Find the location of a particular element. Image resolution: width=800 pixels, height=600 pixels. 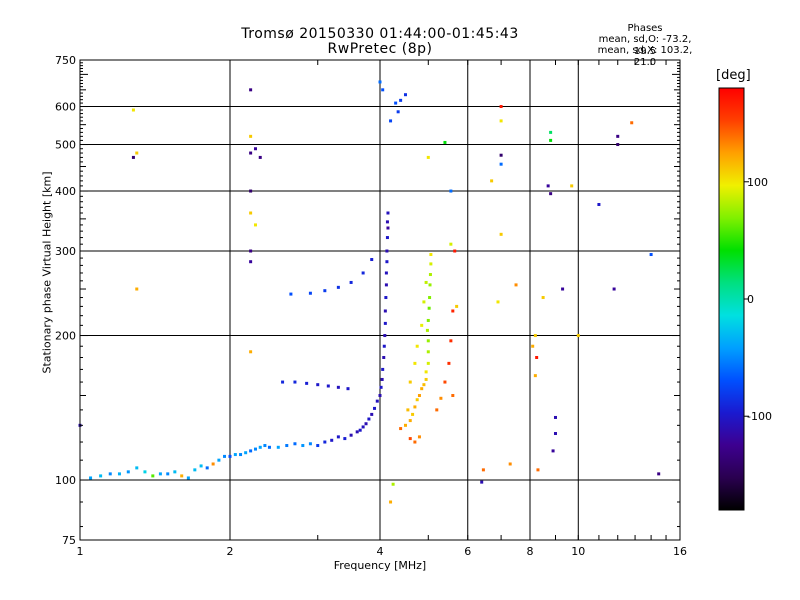

x-tick-label: 10 is located at coordinates (578, 551).